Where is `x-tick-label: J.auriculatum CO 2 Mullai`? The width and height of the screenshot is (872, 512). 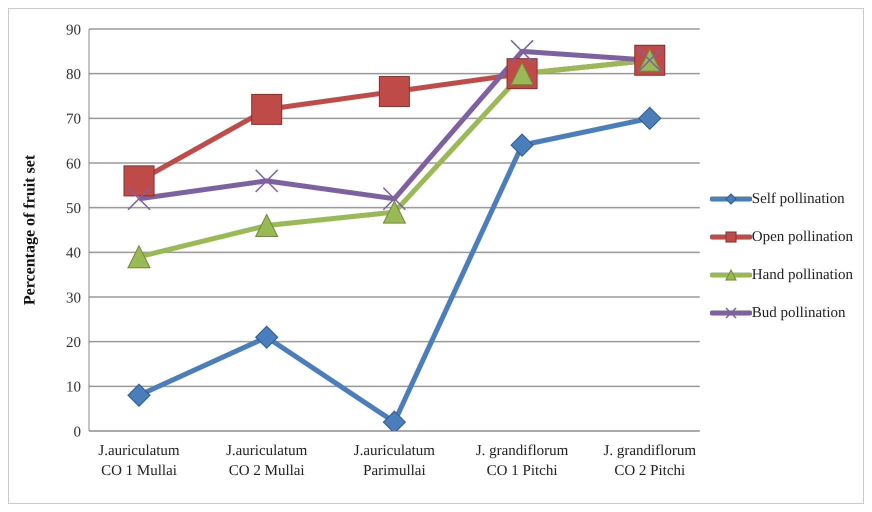 x-tick-label: J.auriculatum CO 2 Mullai is located at coordinates (267, 461).